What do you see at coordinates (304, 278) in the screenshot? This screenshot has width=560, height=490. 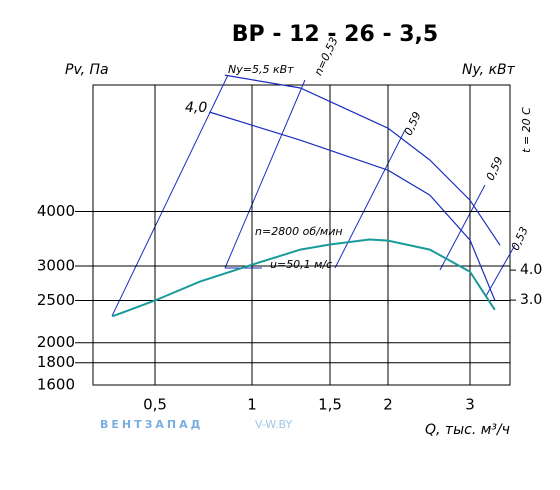 I see `series-line` at bounding box center [304, 278].